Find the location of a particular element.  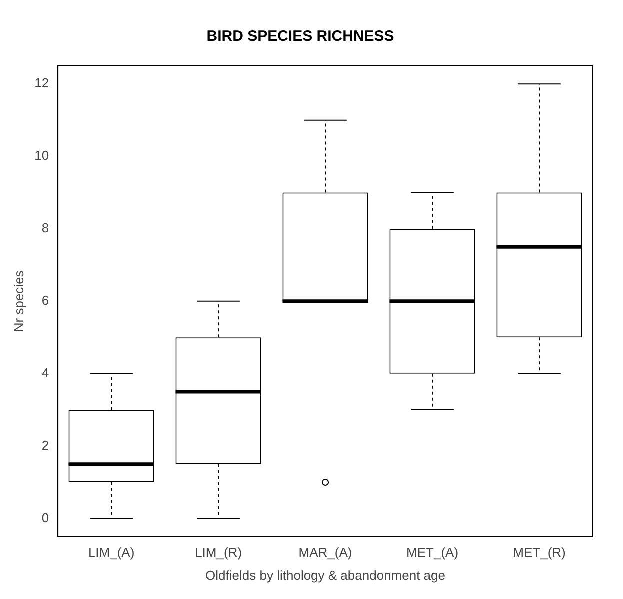

x-tick-label: LIM_(A) is located at coordinates (111, 552).